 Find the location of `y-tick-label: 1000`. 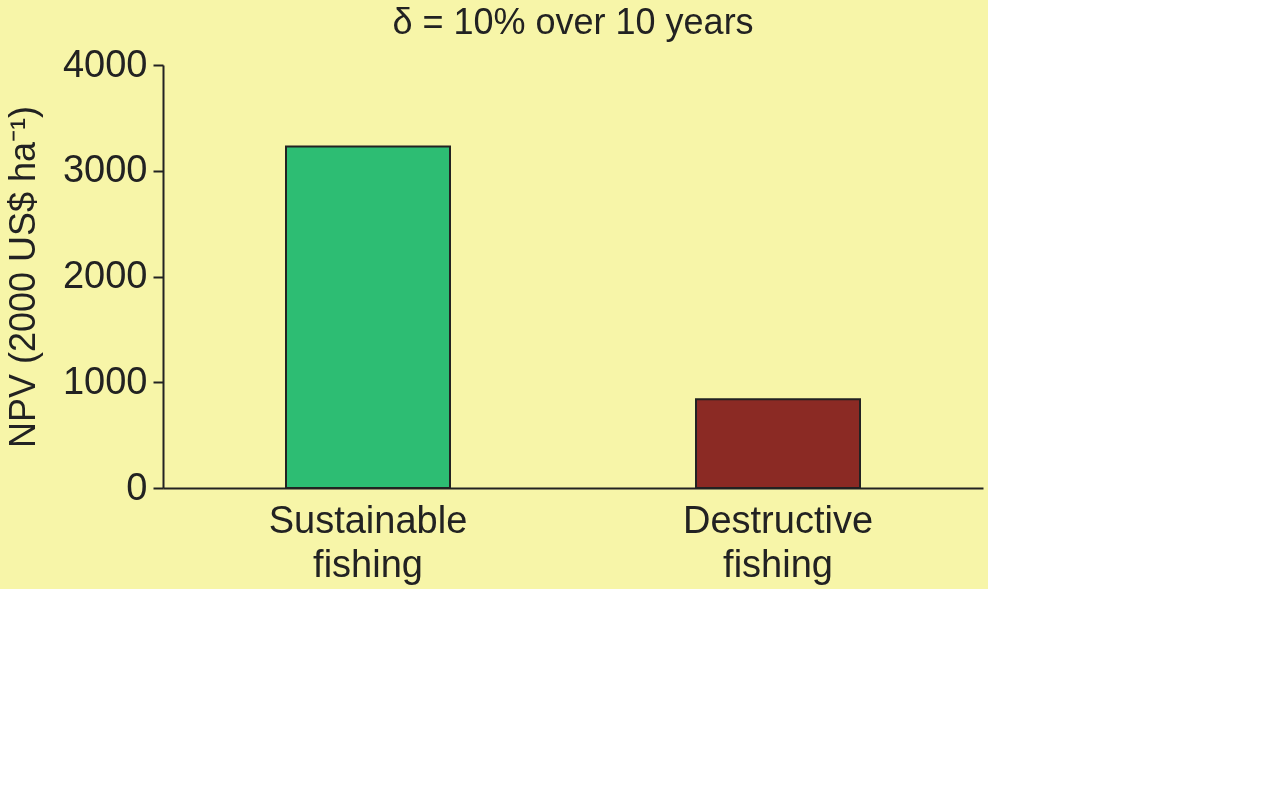

y-tick-label: 1000 is located at coordinates (105, 380).